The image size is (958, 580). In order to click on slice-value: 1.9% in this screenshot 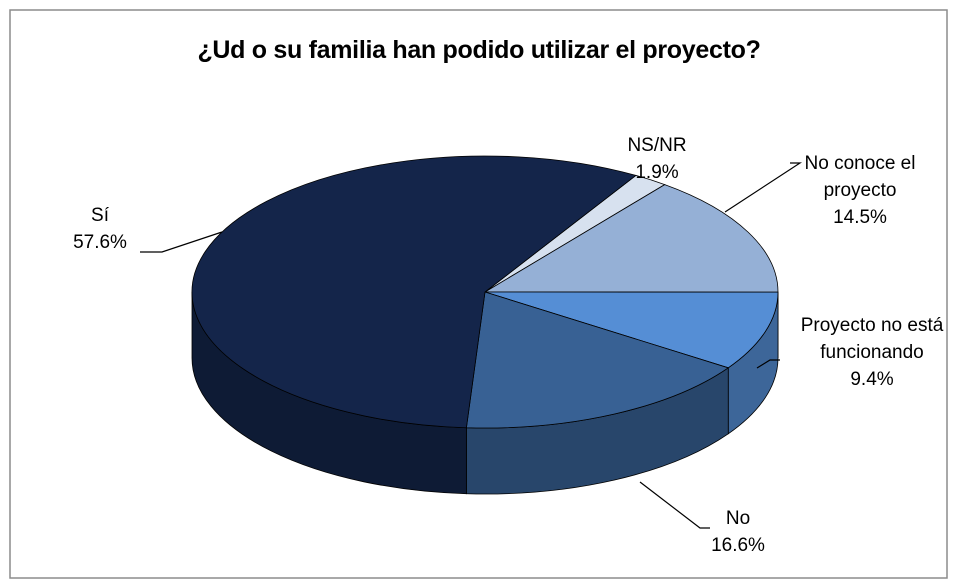, I will do `click(657, 172)`.